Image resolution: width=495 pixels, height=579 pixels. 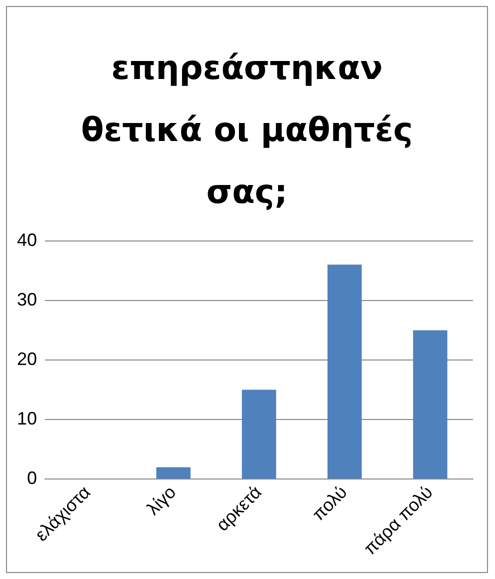 I want to click on y-tick-label: 0, so click(x=32, y=478).